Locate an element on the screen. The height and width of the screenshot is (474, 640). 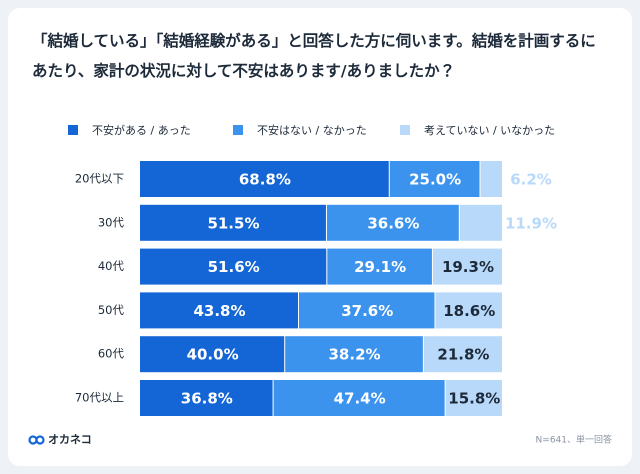
y-tick-label: 60代 is located at coordinates (111, 354).